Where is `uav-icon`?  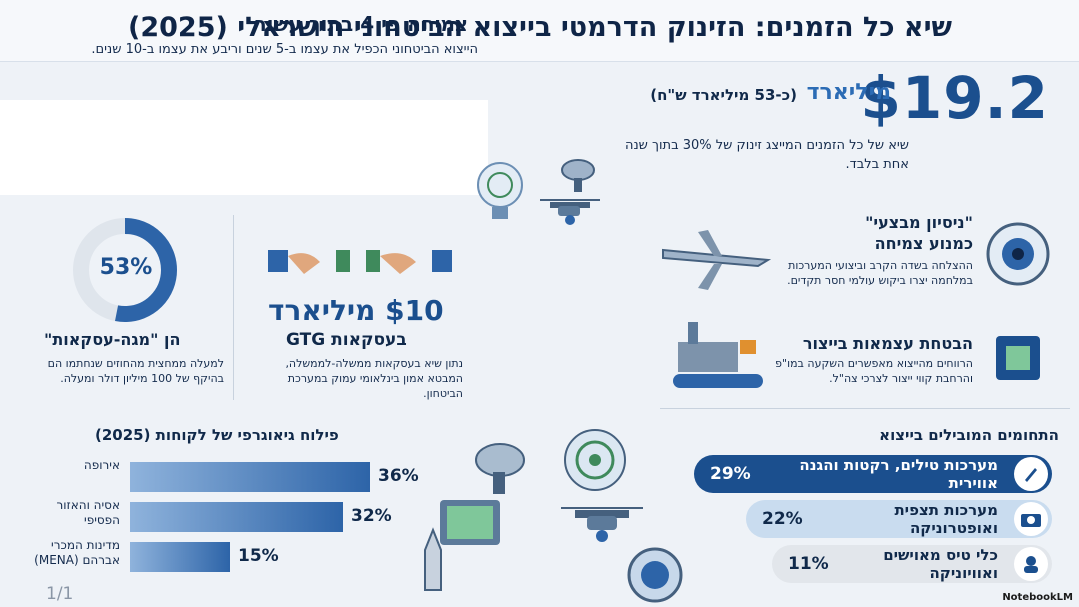 uav-icon is located at coordinates (717, 260).